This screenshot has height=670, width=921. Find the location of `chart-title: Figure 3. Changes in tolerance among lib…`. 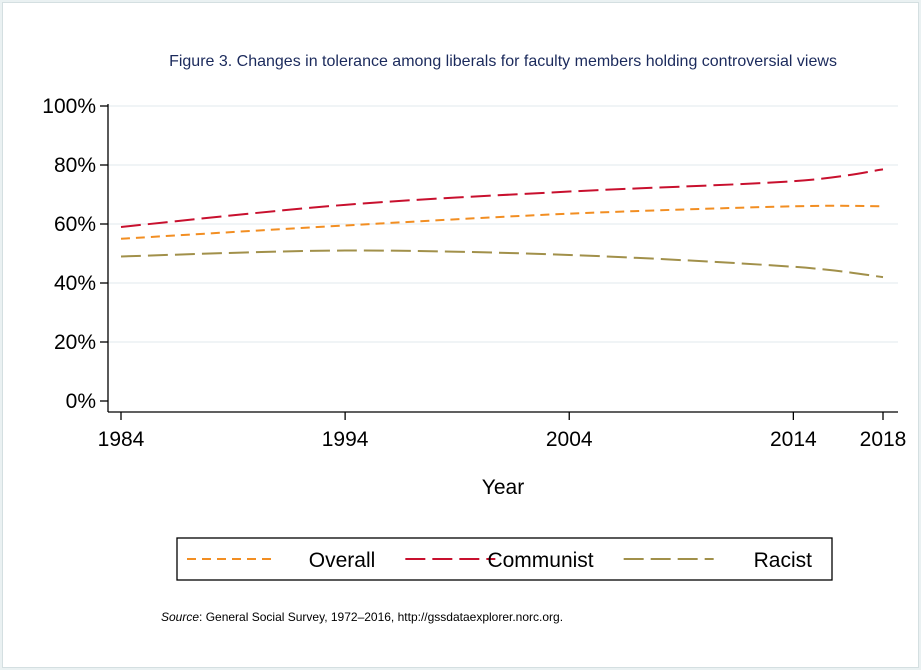

chart-title: Figure 3. Changes in tolerance among lib… is located at coordinates (503, 61).